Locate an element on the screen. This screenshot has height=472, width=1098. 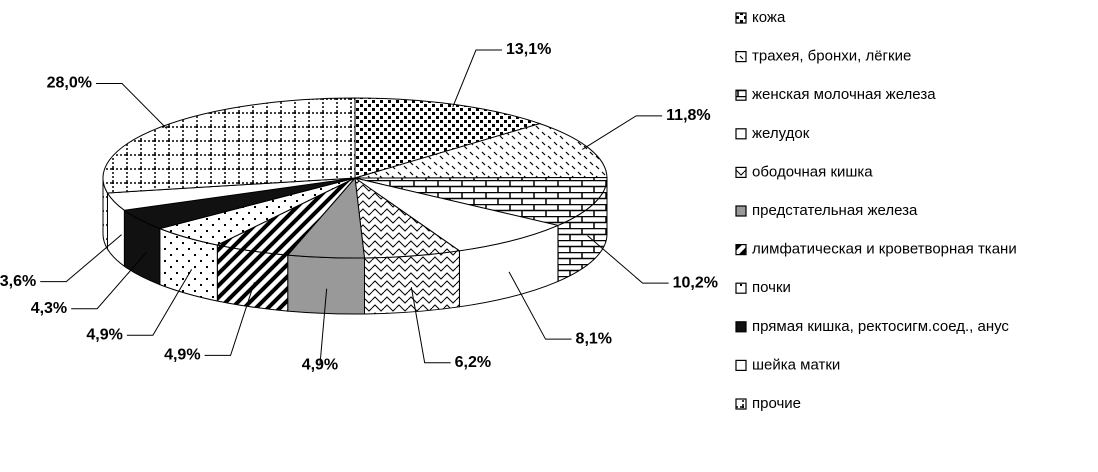
legend-label: женская молочная железа is located at coordinates (844, 94).